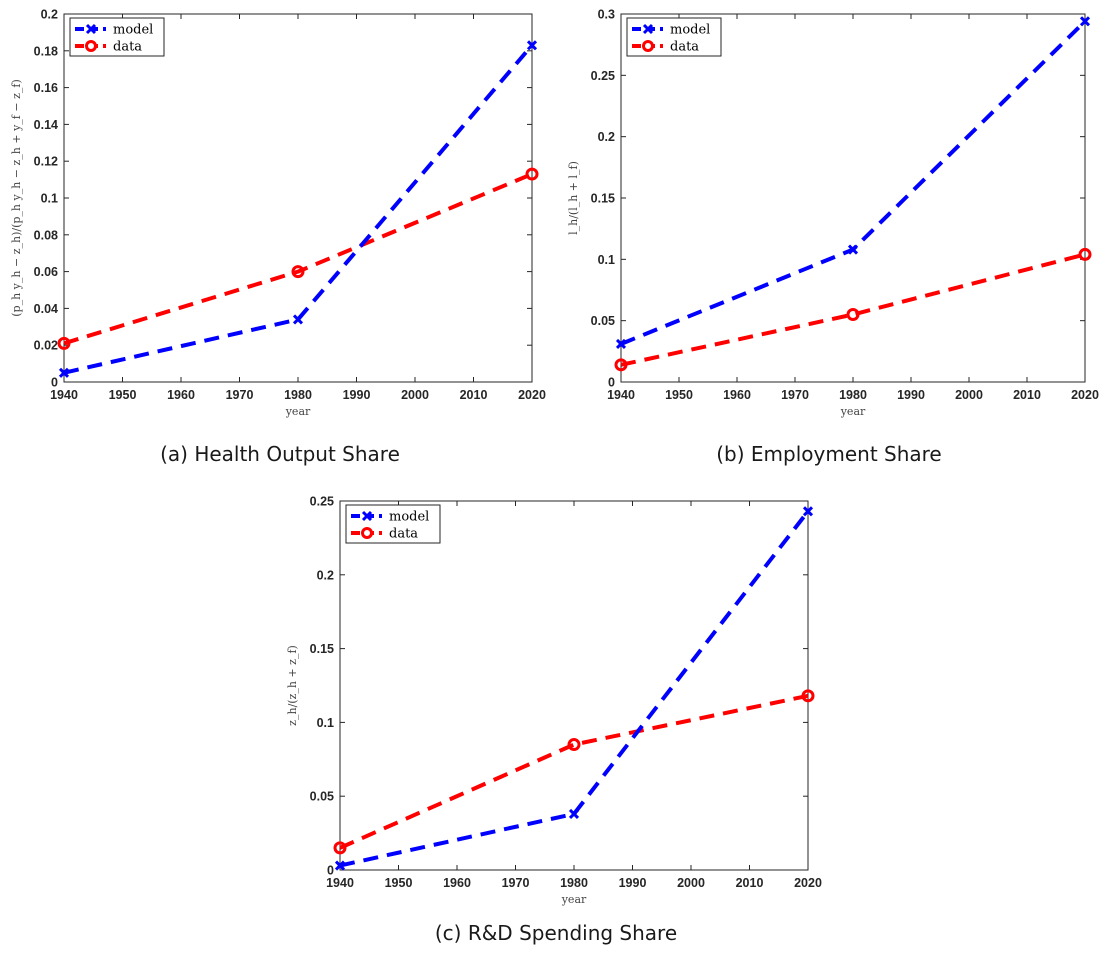  What do you see at coordinates (46, 51) in the screenshot?
I see `y-tick-label: 0.18` at bounding box center [46, 51].